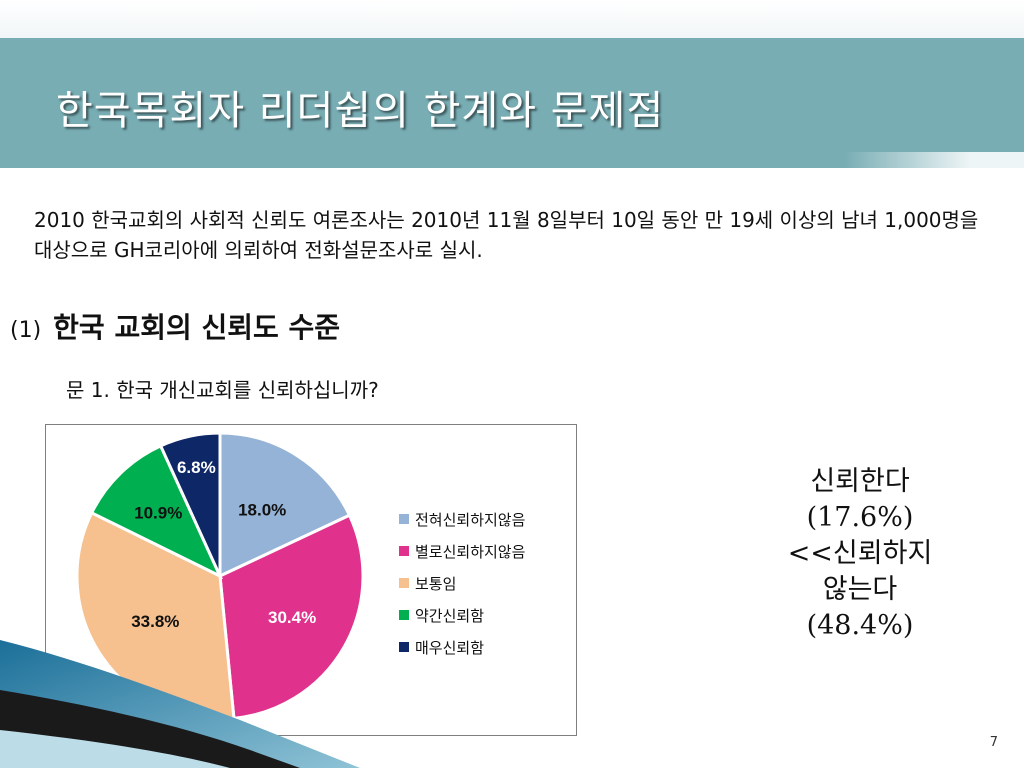 This screenshot has width=1024, height=768. I want to click on legend-item-4: 약간신뢰함, so click(462, 615).